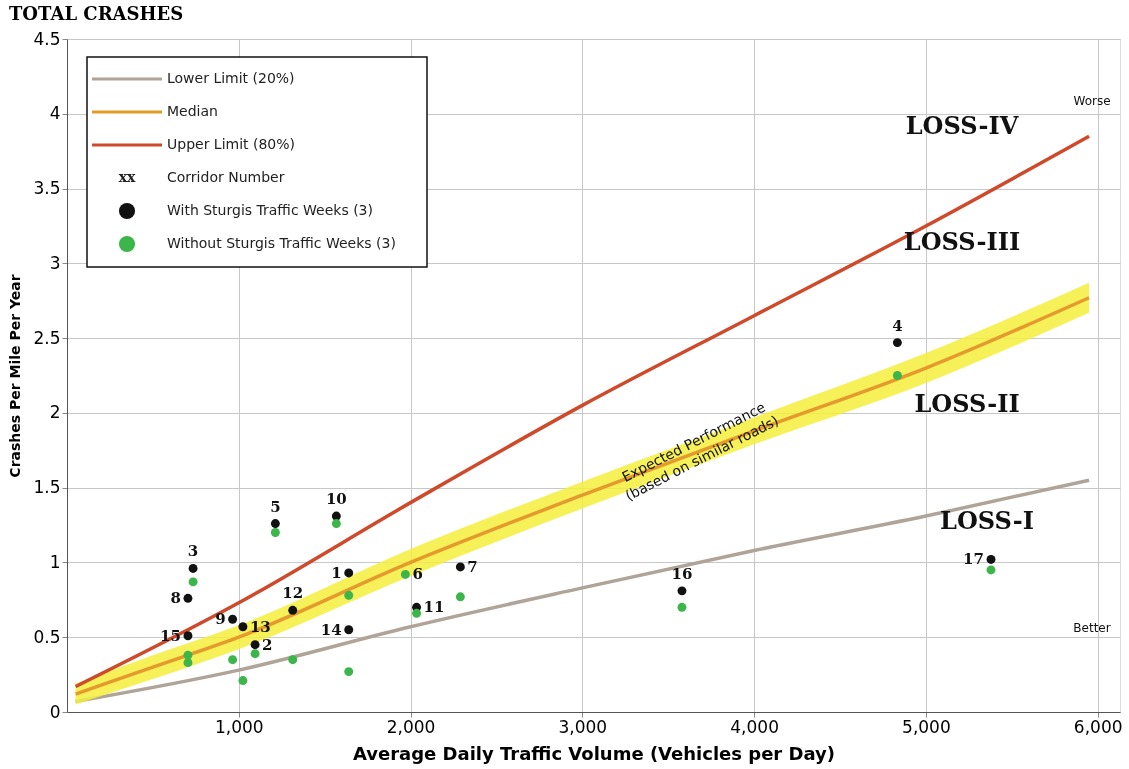 The image size is (1129, 769). What do you see at coordinates (193, 551) in the screenshot?
I see `annotation: 3` at bounding box center [193, 551].